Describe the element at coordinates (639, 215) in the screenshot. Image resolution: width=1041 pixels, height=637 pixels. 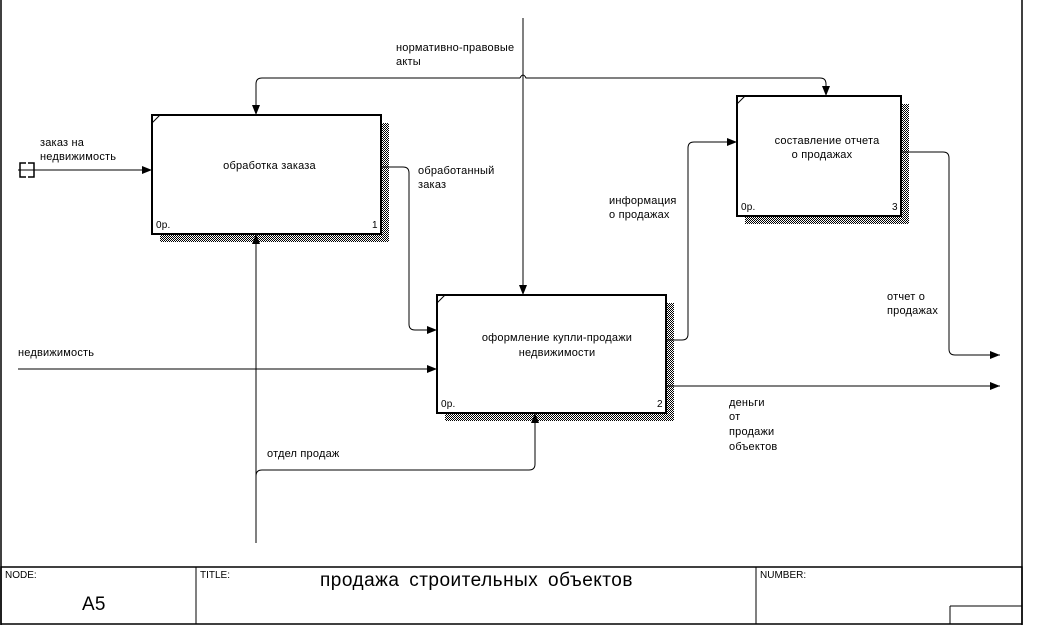
I see `label-sales-info-line-2: о продажах` at that location.